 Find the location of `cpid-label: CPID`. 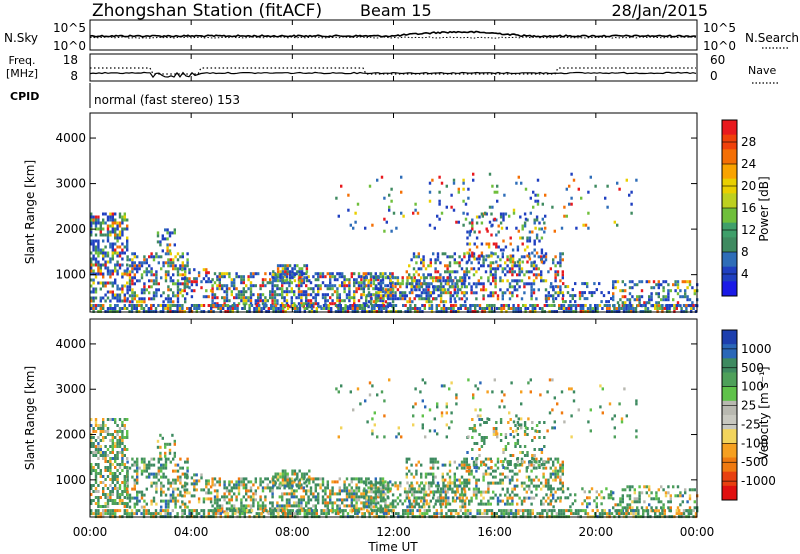

cpid-label: CPID is located at coordinates (24, 96).